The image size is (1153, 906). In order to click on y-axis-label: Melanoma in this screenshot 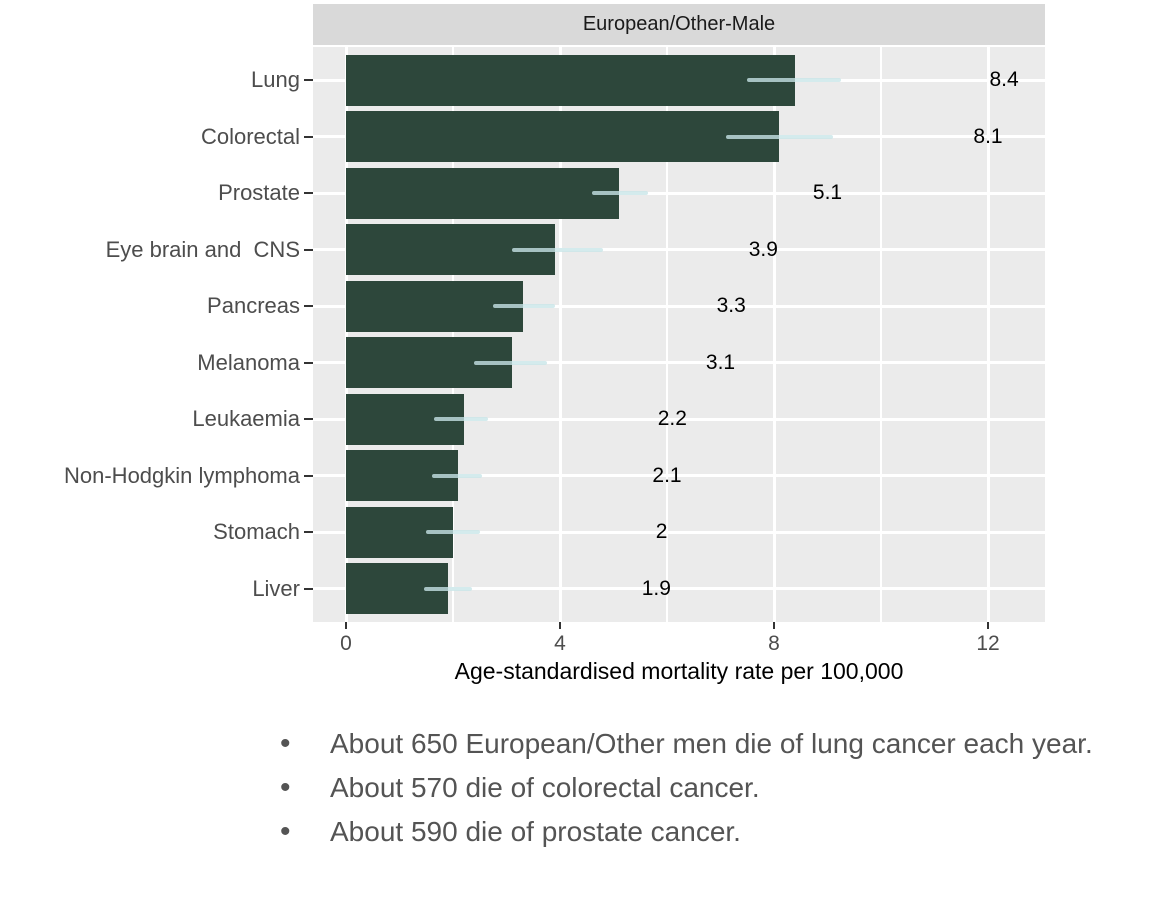, I will do `click(248, 362)`.